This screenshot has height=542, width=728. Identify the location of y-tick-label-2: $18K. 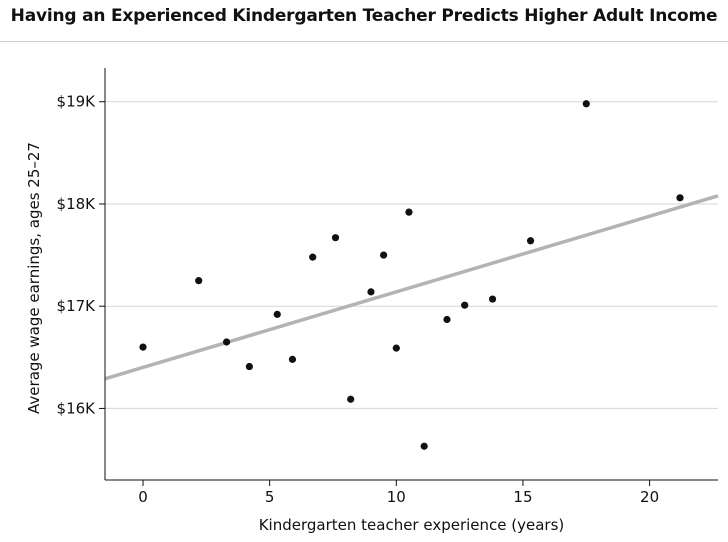
(77, 204).